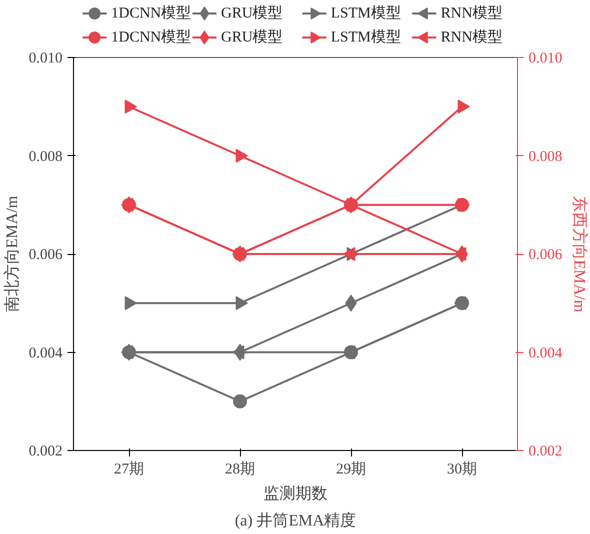 This screenshot has height=534, width=590. What do you see at coordinates (579, 254) in the screenshot?
I see `y2-axis-title: 东西方向EMA/m` at bounding box center [579, 254].